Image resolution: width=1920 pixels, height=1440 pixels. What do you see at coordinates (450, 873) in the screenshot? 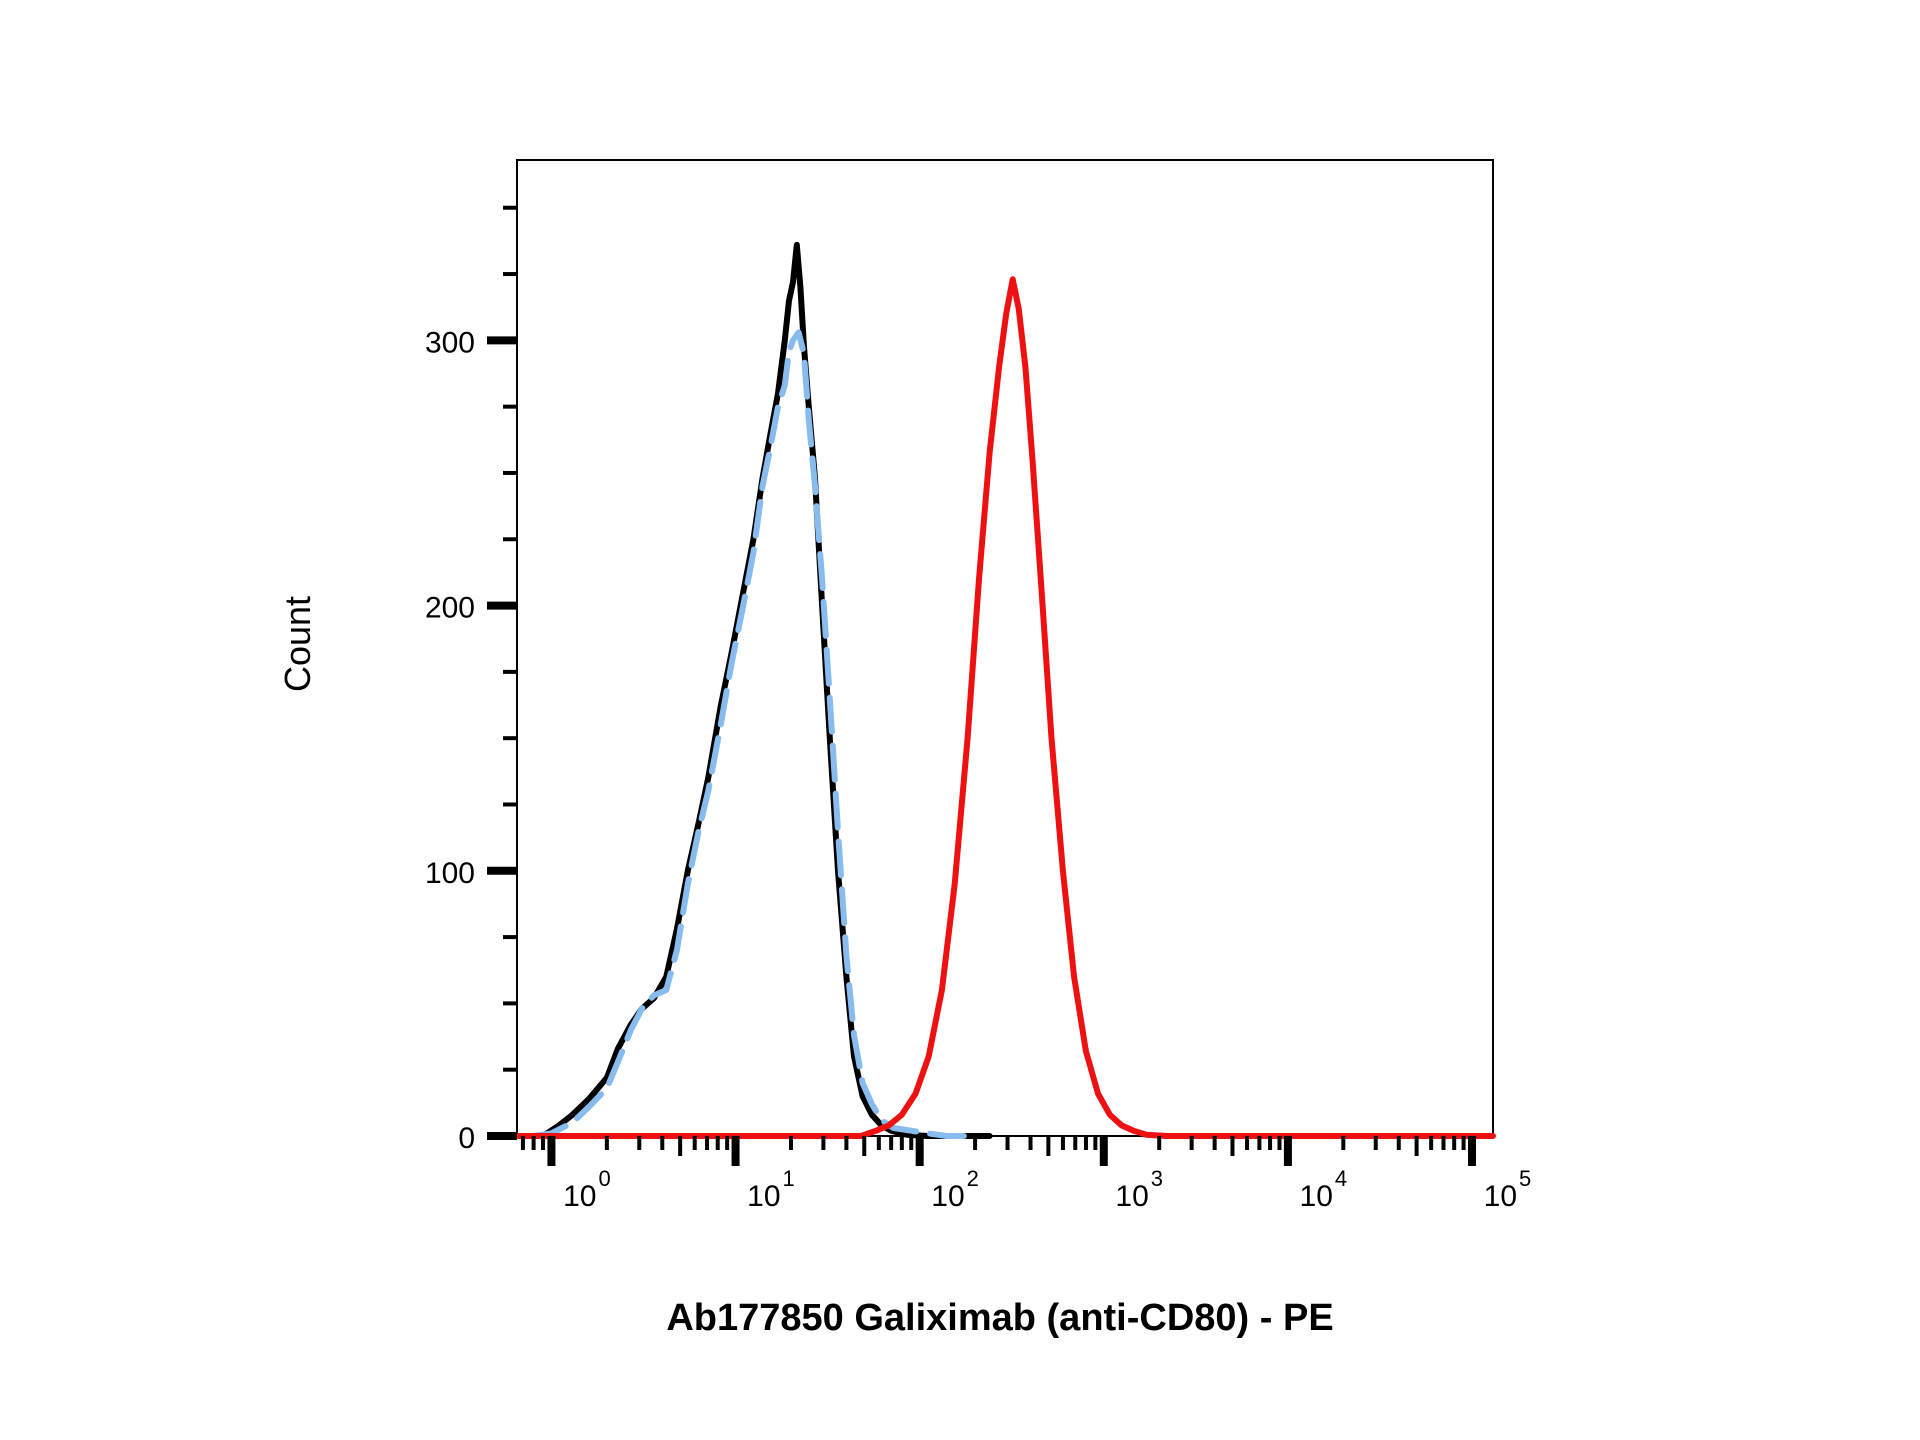
I see `y-tick-label: 100` at bounding box center [450, 873].